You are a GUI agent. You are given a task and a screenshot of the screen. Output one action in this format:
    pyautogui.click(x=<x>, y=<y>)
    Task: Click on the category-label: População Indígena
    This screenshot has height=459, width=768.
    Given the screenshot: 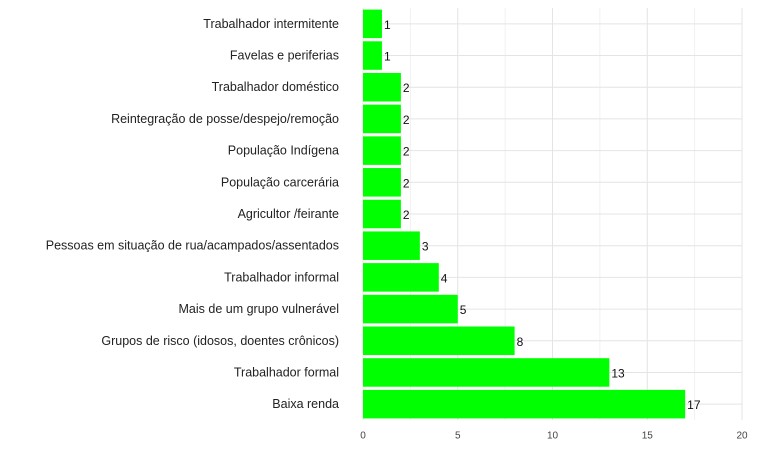 What is the action you would take?
    pyautogui.click(x=283, y=151)
    